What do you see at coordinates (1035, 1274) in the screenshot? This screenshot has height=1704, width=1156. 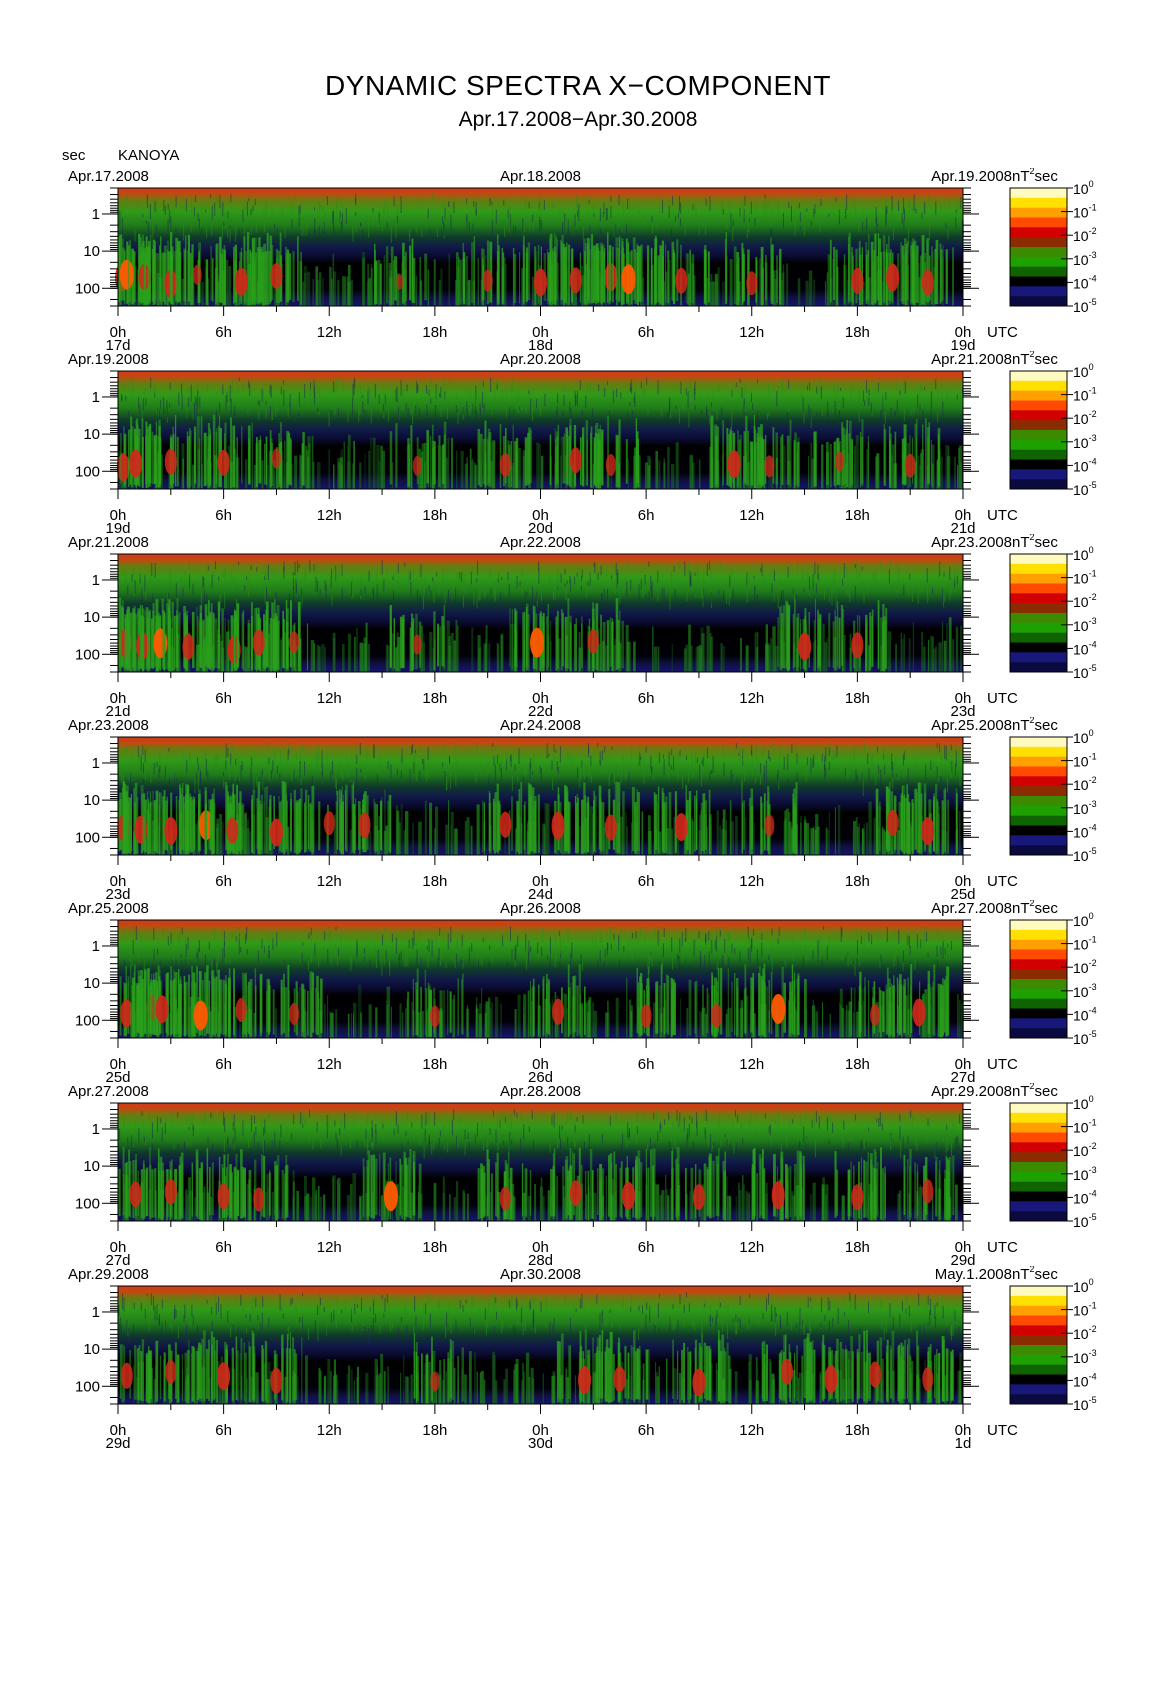 I see `colorbar-unit: nT2sec` at bounding box center [1035, 1274].